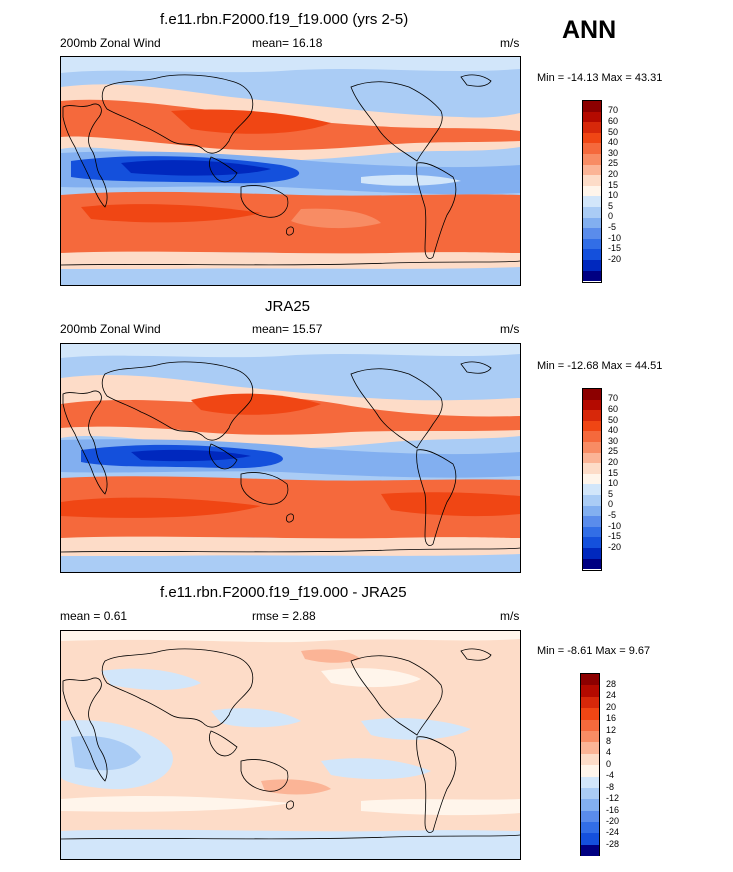 The width and height of the screenshot is (733, 872). Describe the element at coordinates (94, 616) in the screenshot. I see `panel-3-mean-label: mean = 0.61` at that location.